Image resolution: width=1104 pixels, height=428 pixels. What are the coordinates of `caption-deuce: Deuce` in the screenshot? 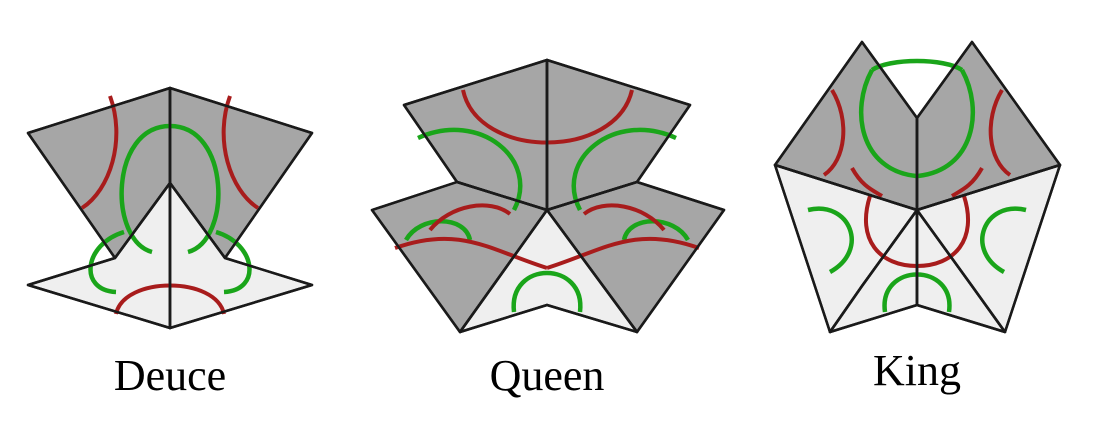 It's located at (170, 375).